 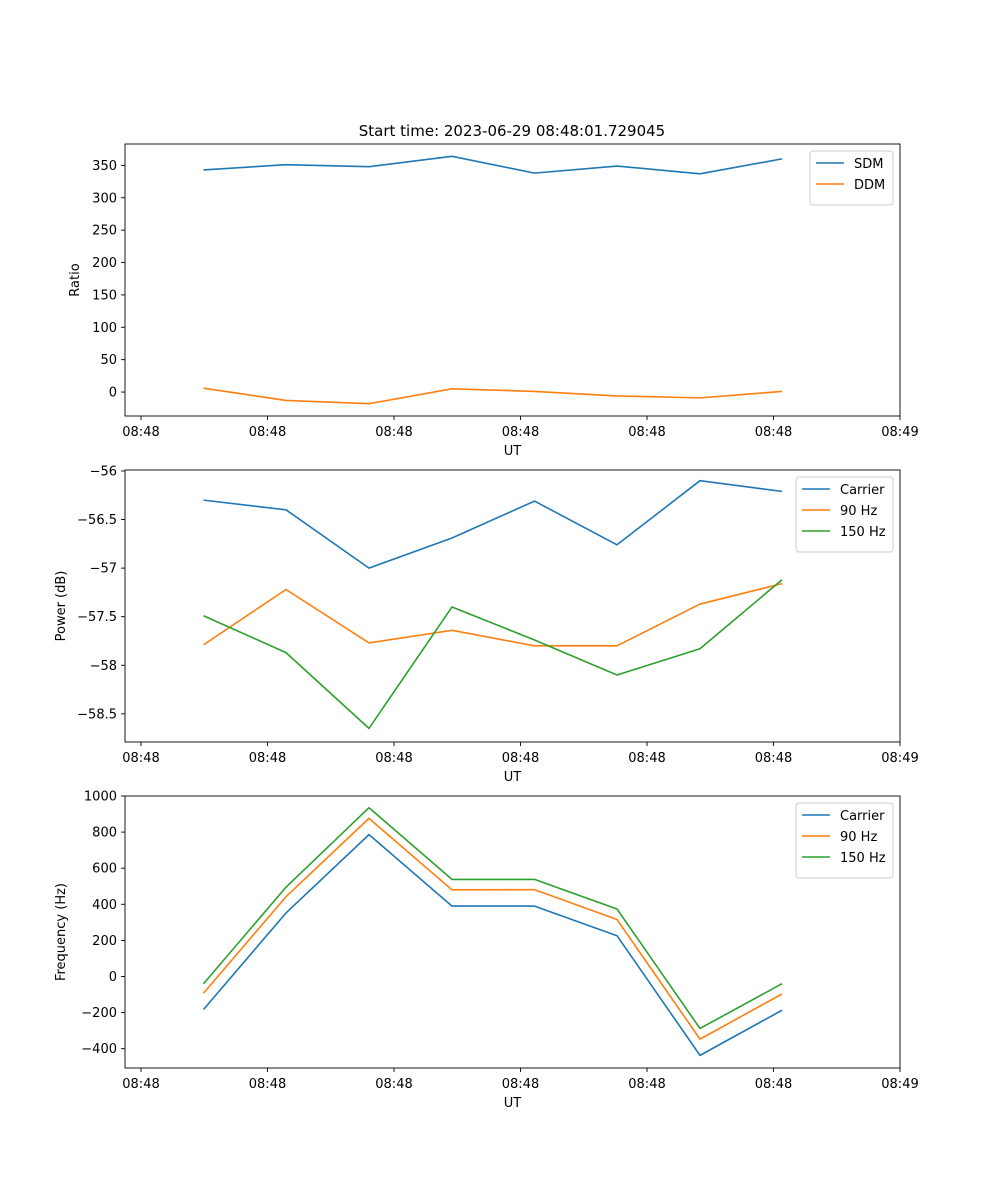 What do you see at coordinates (899, 1084) in the screenshot?
I see `frequency-x-tick-label: 08:49` at bounding box center [899, 1084].